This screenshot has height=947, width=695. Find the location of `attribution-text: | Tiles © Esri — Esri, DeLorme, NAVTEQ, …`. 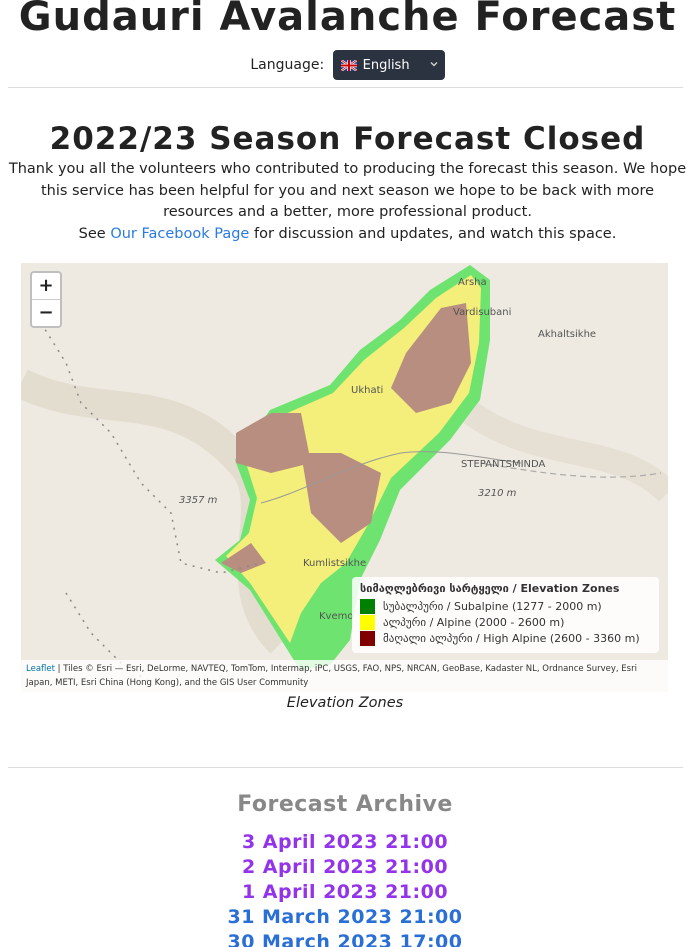

attribution-text: | Tiles © Esri — Esri, DeLorme, NAVTEQ, … is located at coordinates (331, 676).